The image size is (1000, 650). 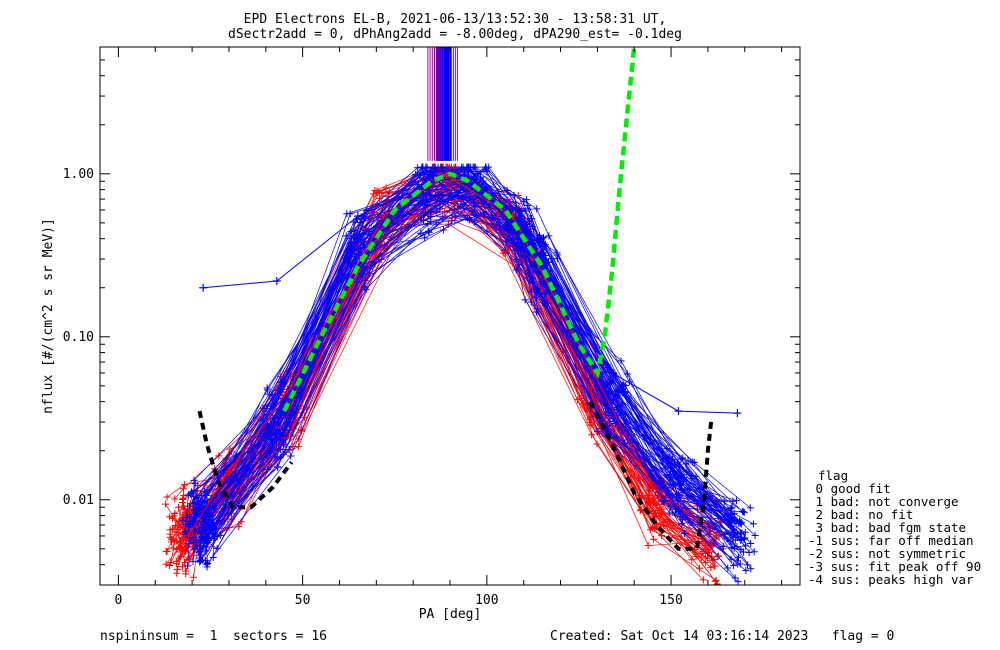 I want to click on legend-title: flag, so click(x=833, y=475).